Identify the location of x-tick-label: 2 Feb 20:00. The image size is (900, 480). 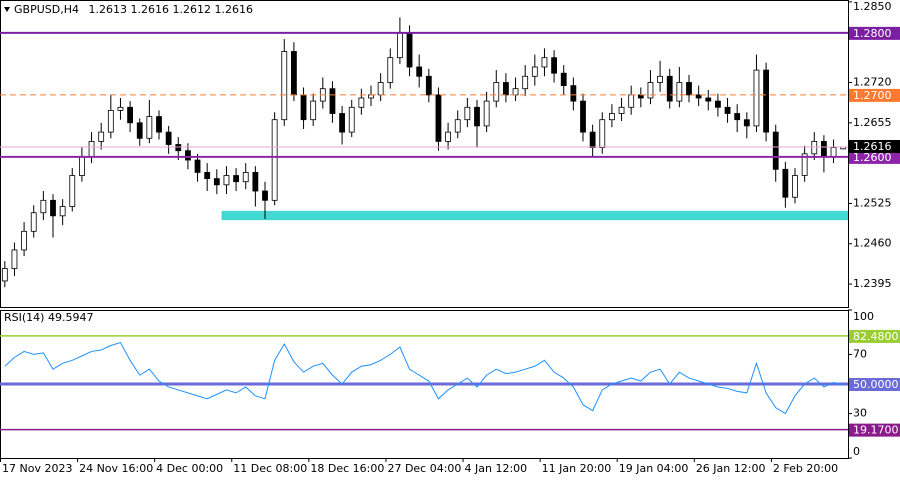
(805, 468).